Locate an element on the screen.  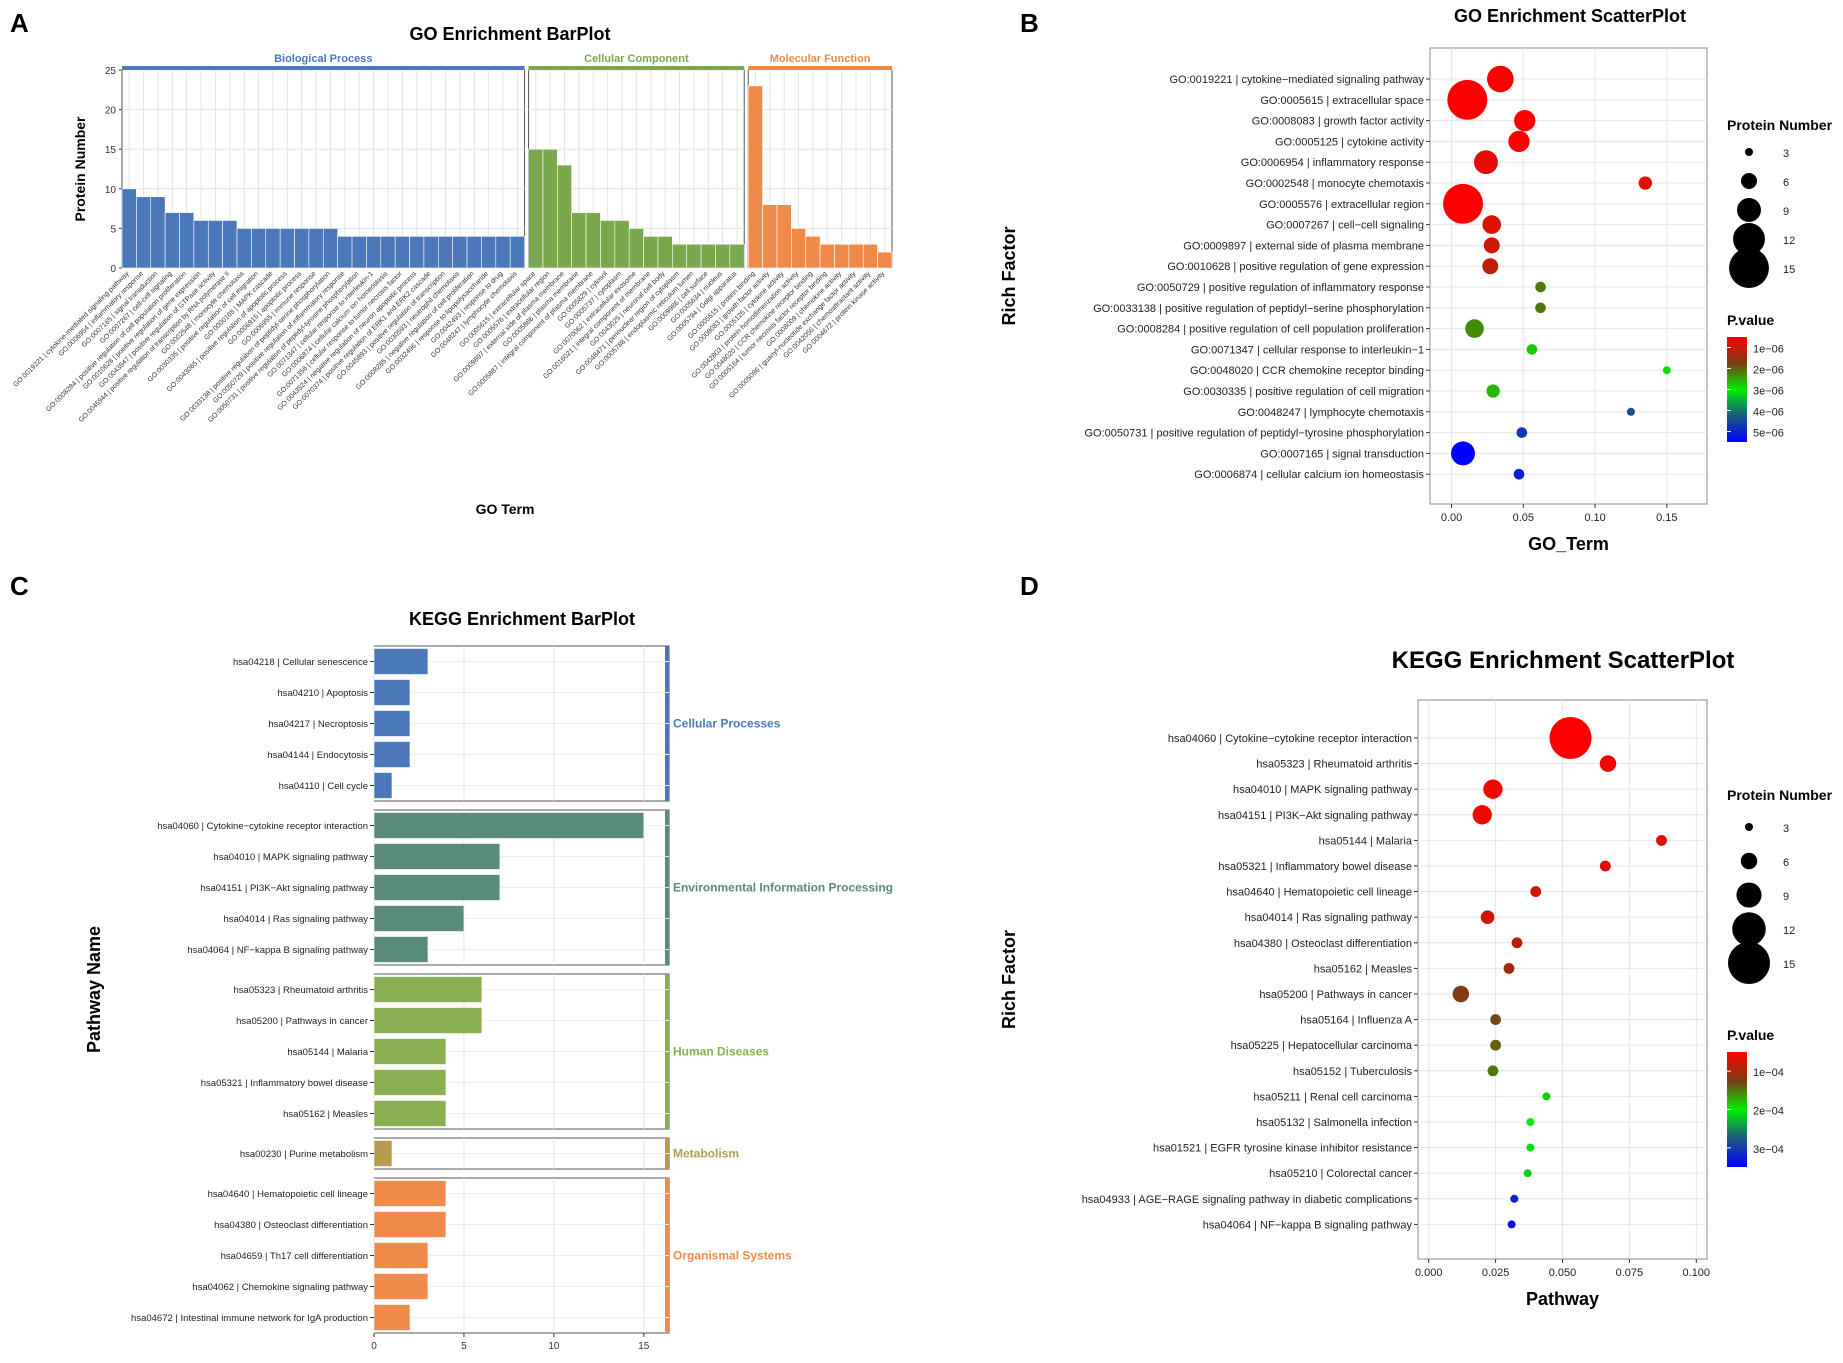
y-tick-label: 20 is located at coordinates (111, 111).